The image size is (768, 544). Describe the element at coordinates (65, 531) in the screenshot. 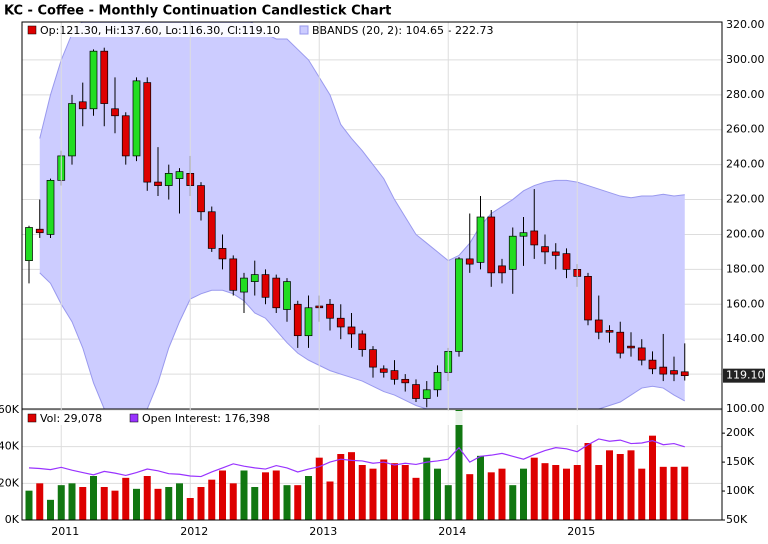

I see `x-tick-label: 2011` at that location.